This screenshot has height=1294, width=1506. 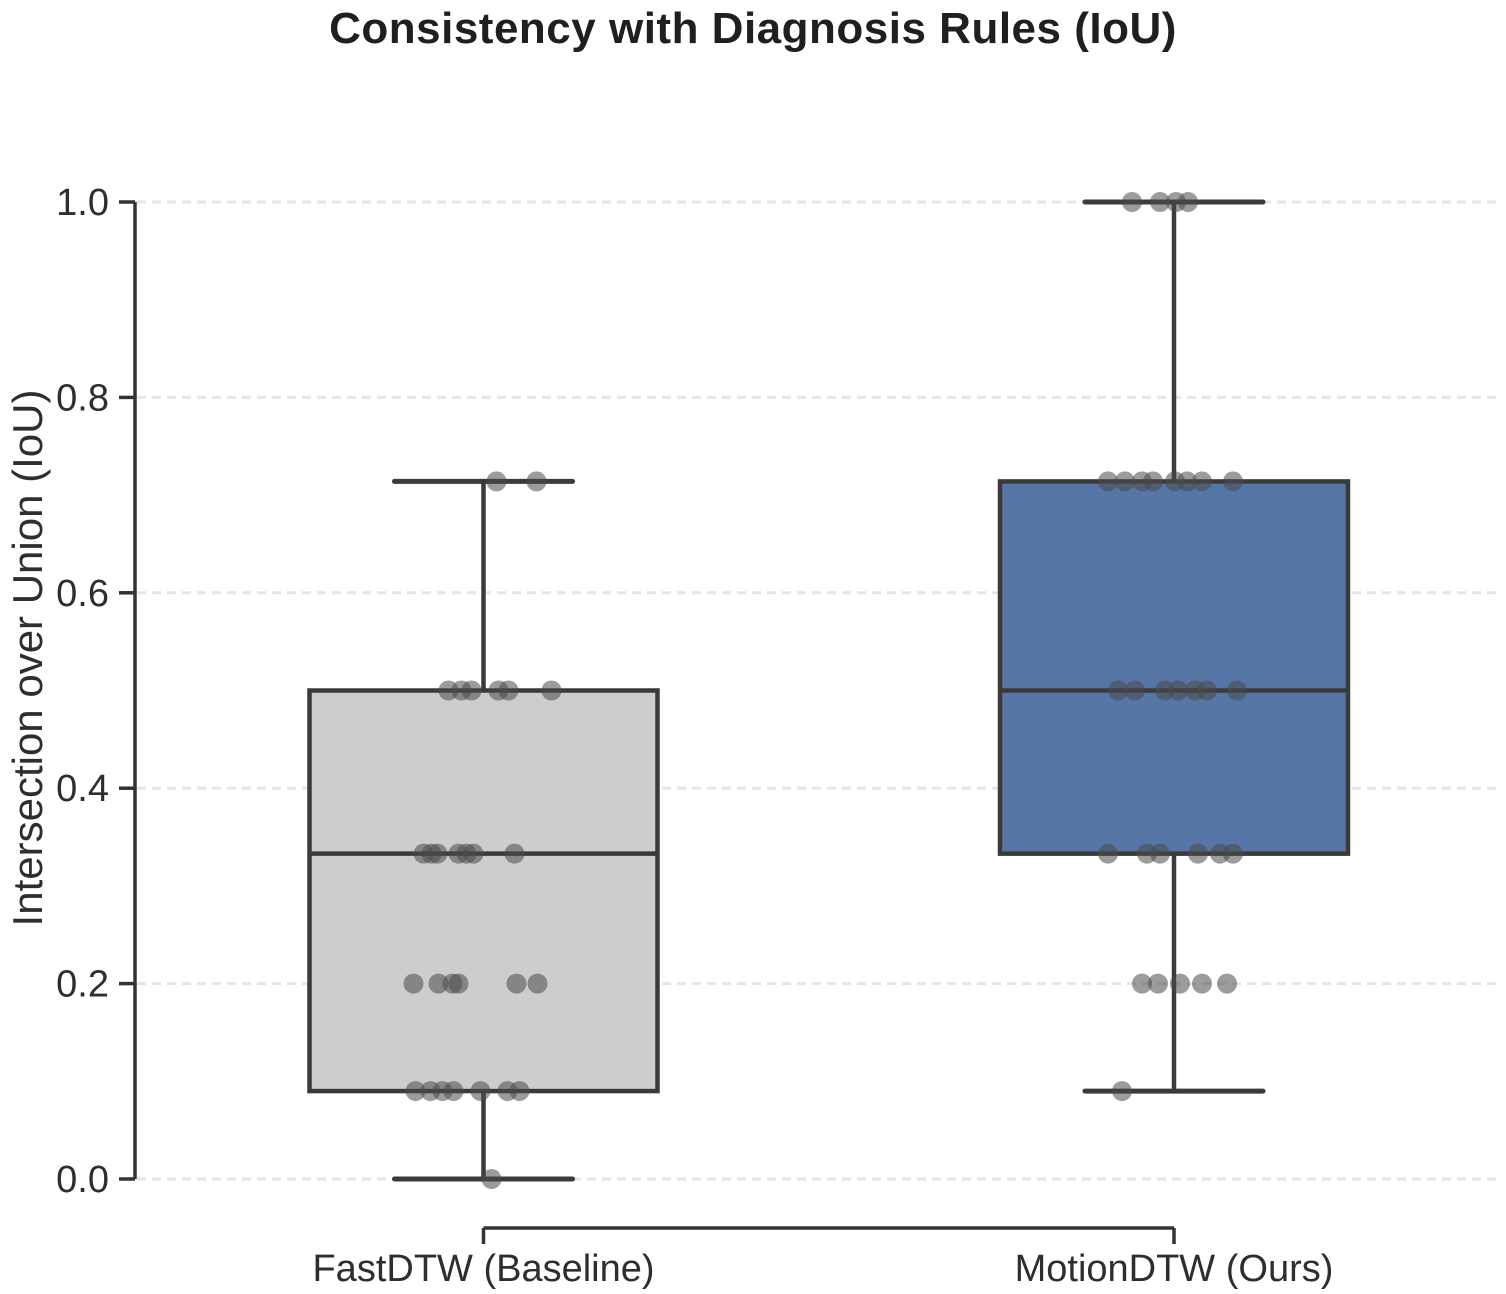 I want to click on y-tick-label: 0.2, so click(x=82, y=985).